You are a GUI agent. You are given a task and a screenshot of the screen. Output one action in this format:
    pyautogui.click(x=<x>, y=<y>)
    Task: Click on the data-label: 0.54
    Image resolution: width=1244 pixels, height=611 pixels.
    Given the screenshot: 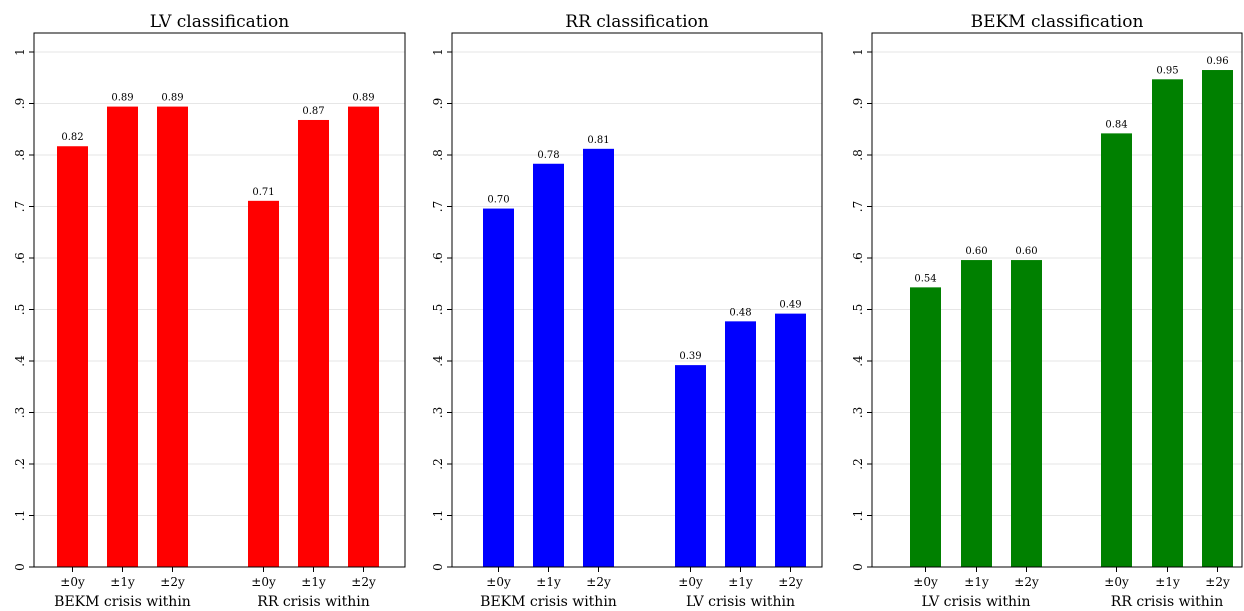 What is the action you would take?
    pyautogui.click(x=925, y=278)
    